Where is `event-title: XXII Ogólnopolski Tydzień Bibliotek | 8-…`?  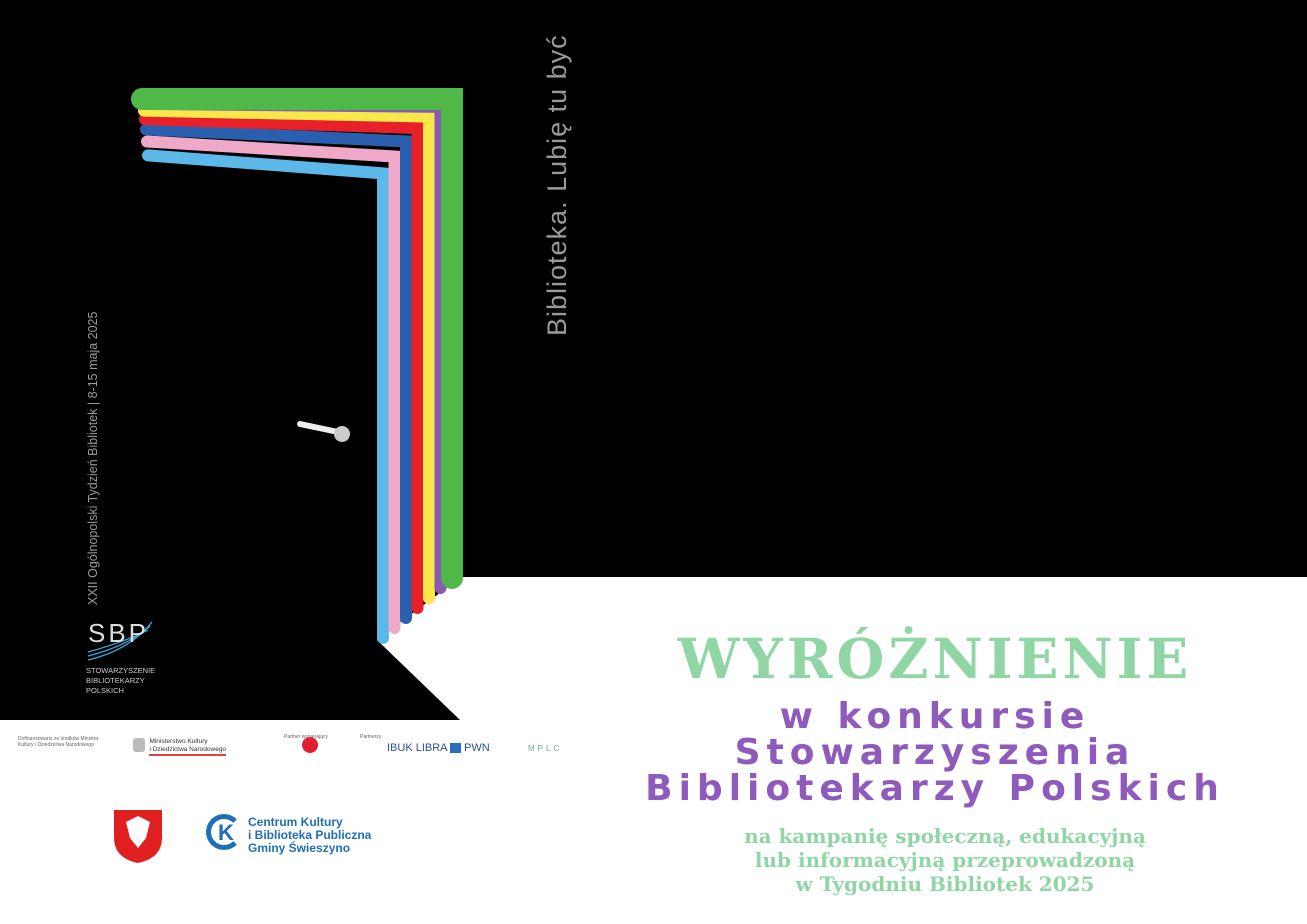
event-title: XXII Ogólnopolski Tydzień Bibliotek | 8-… is located at coordinates (93, 458).